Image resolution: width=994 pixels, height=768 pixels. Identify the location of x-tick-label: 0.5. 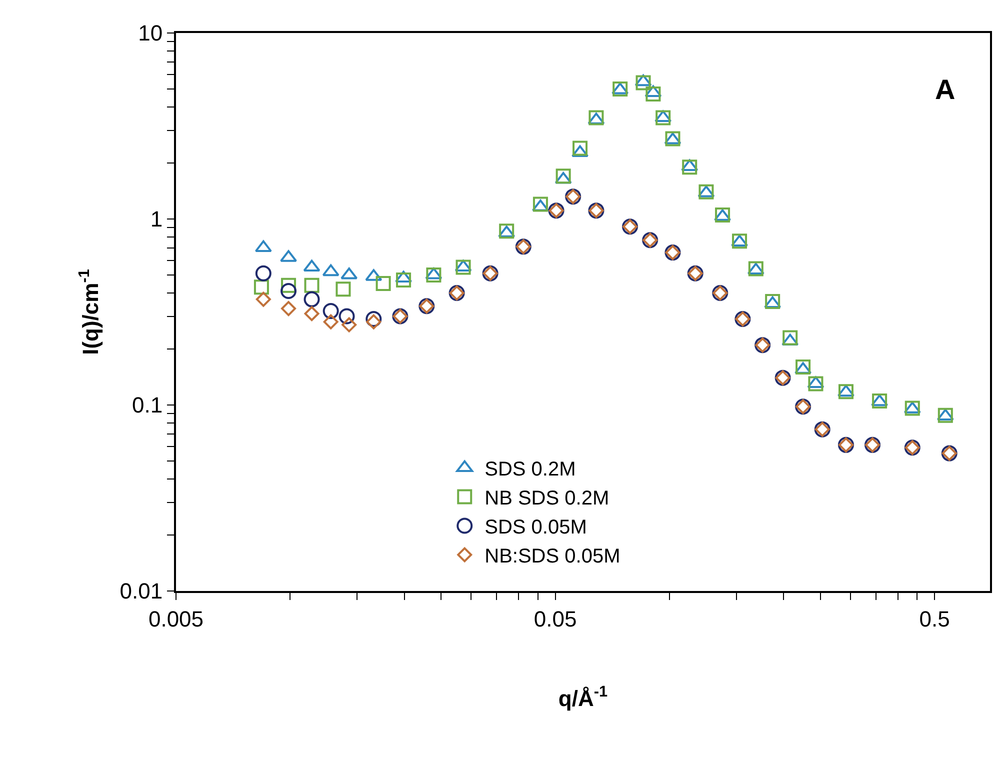
(934, 619).